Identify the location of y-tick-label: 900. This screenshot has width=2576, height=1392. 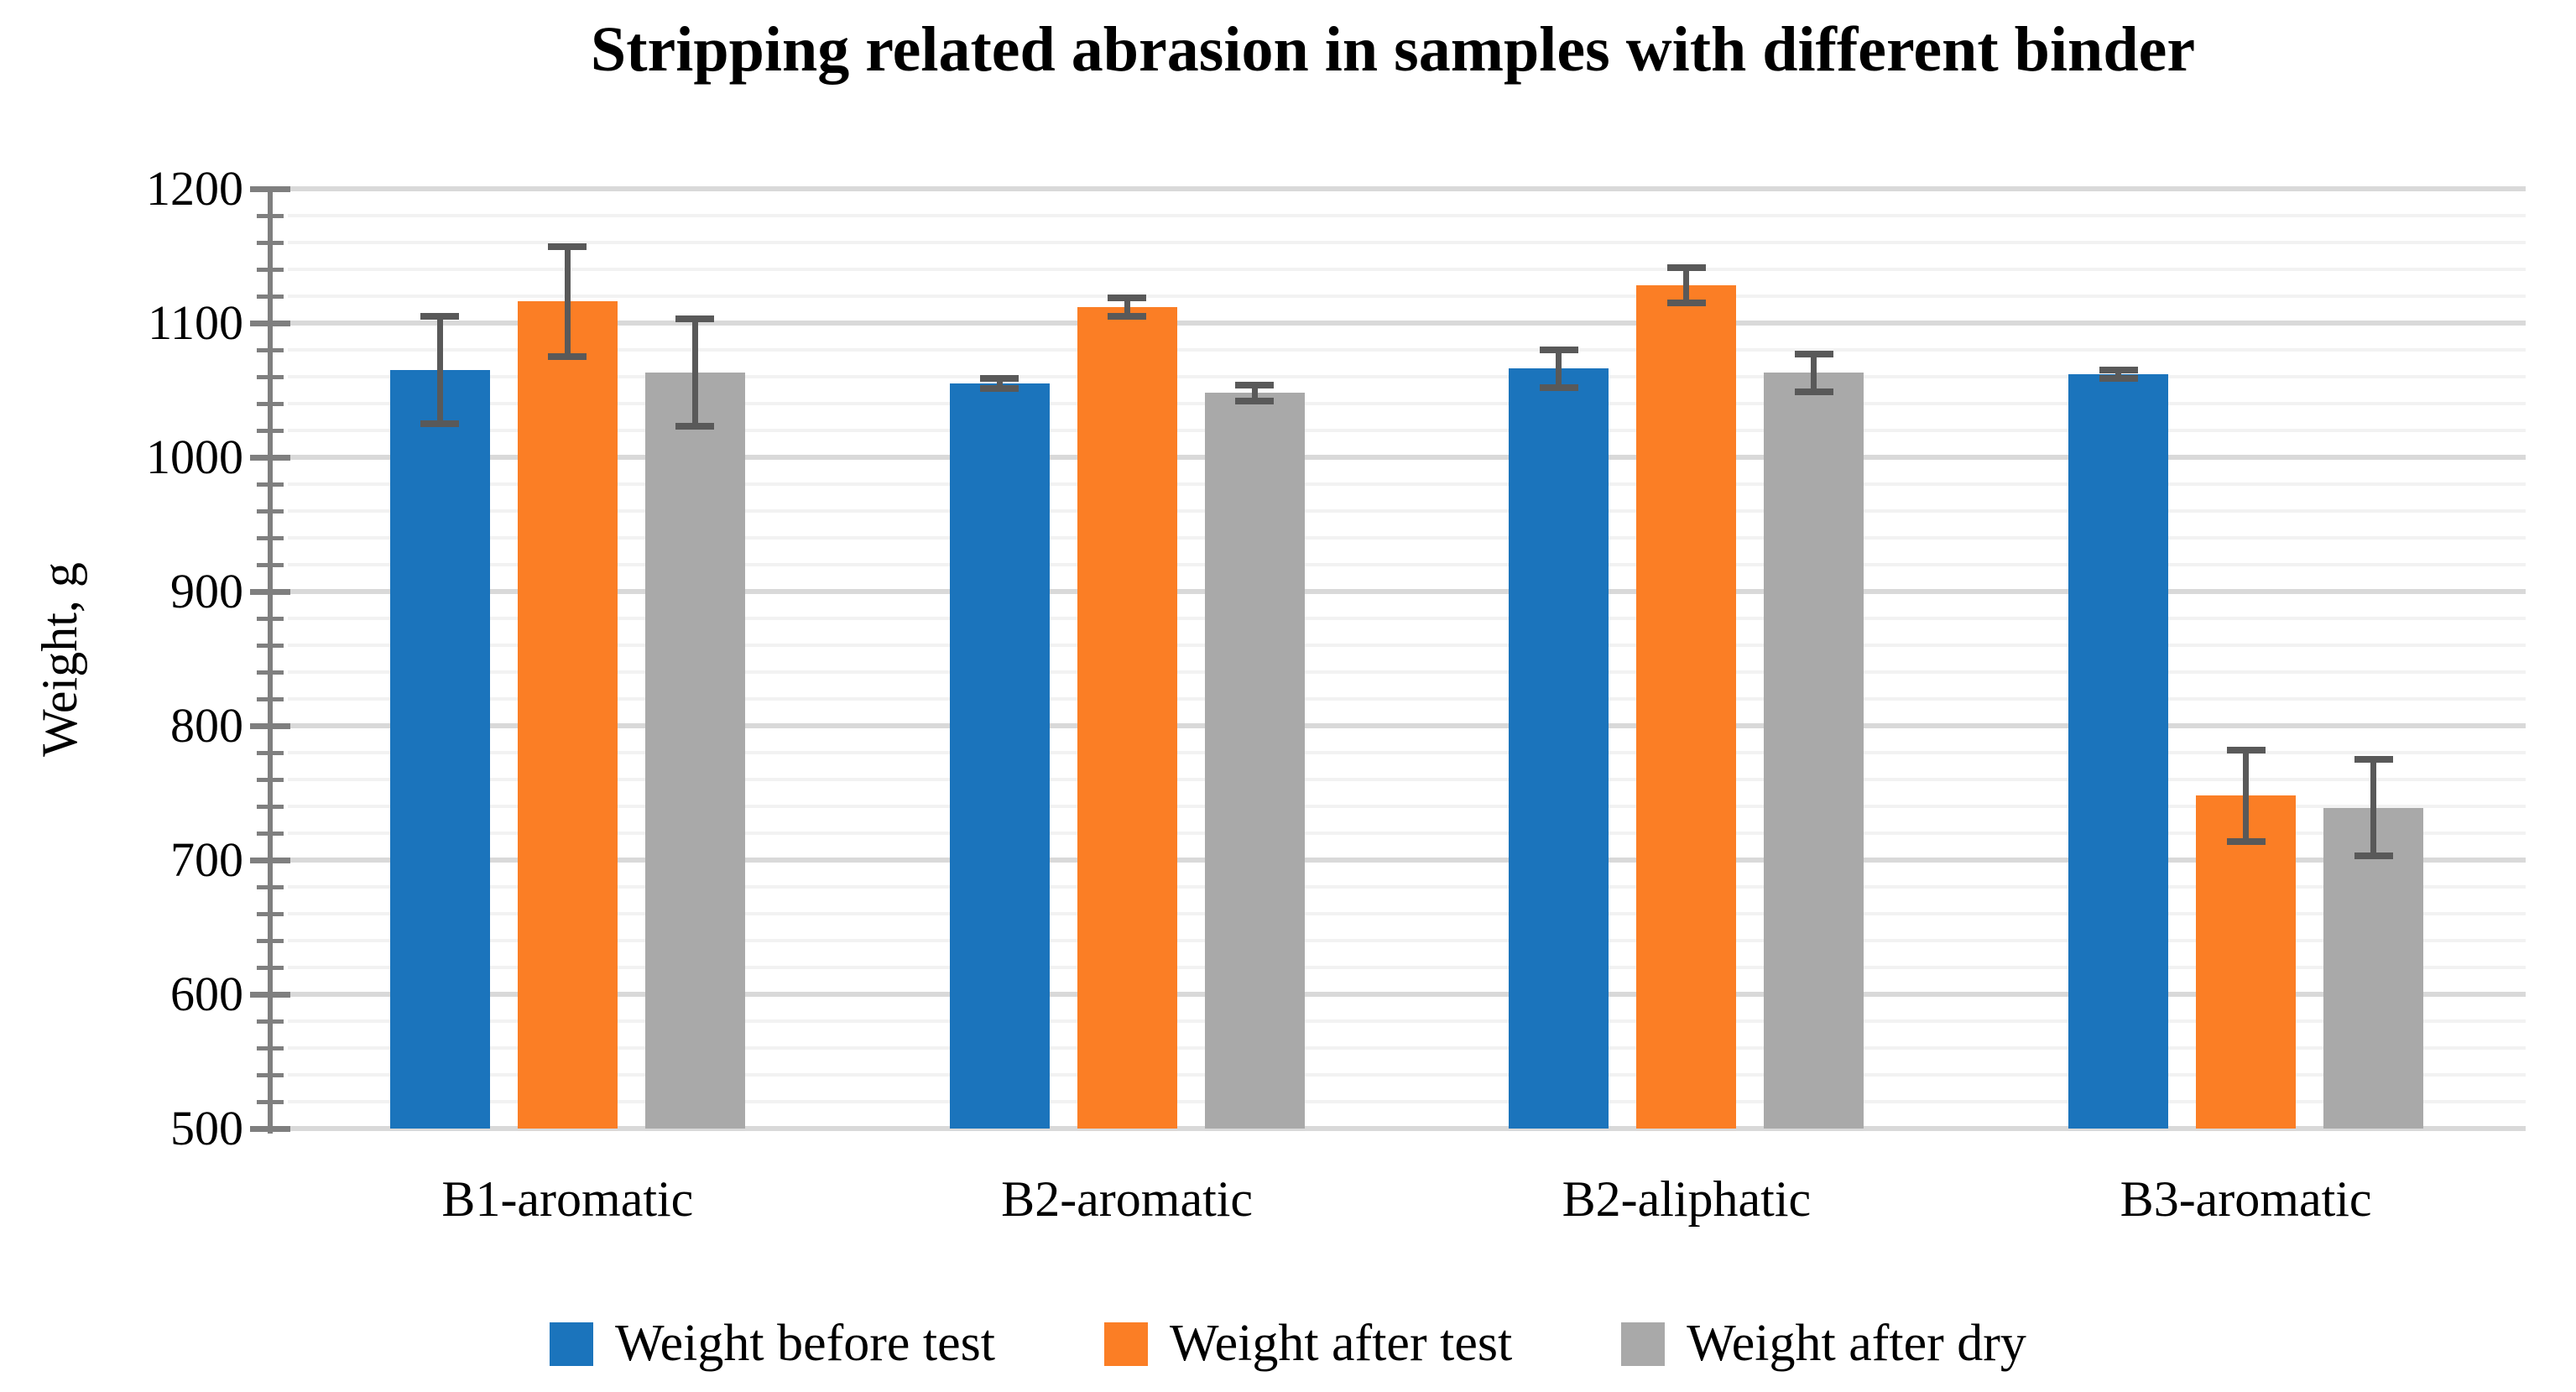
(206, 591).